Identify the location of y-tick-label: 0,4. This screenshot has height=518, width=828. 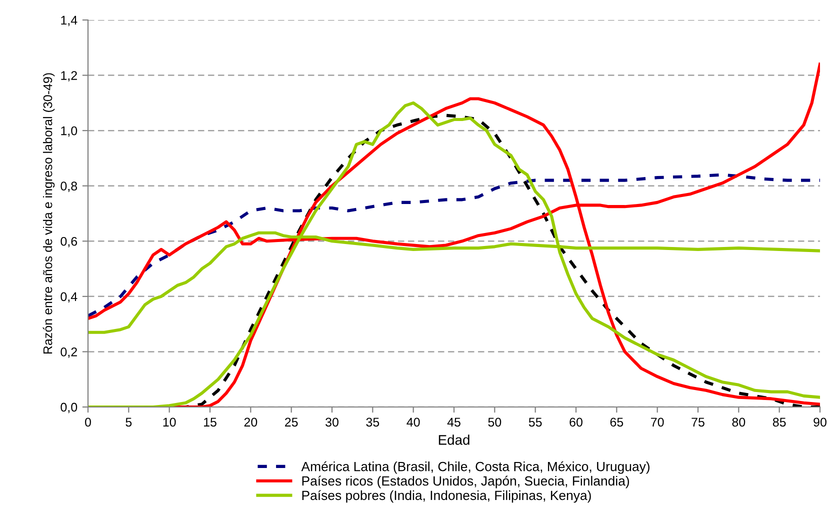
(69, 297).